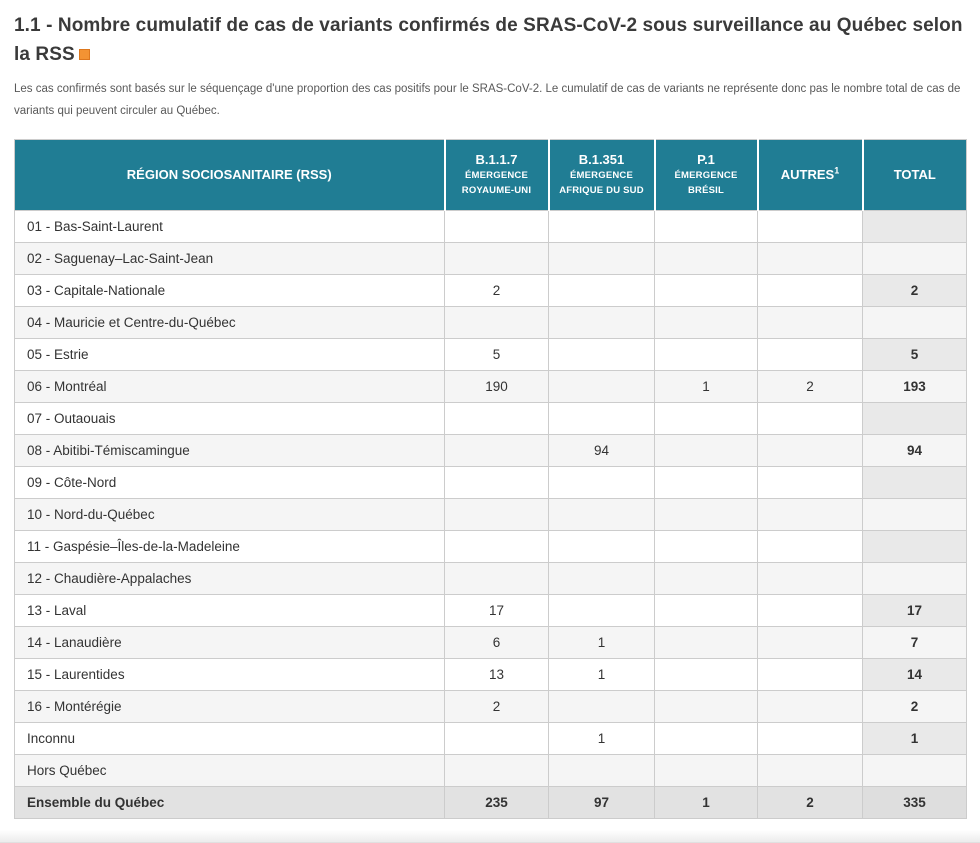 The image size is (980, 843). Describe the element at coordinates (229, 642) in the screenshot. I see `region-cell: 14 - Lanaudière` at that location.